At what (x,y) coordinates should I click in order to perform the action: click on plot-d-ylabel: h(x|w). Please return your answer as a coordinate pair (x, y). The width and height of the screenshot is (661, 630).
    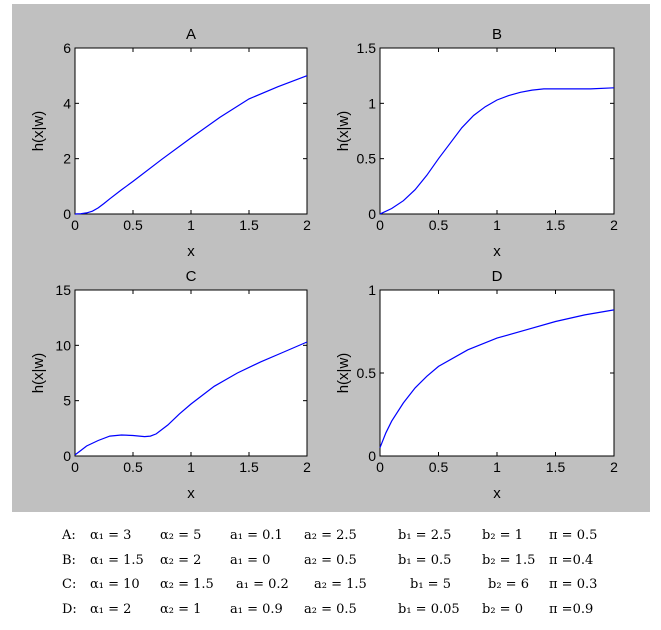
    Looking at the image, I should click on (343, 373).